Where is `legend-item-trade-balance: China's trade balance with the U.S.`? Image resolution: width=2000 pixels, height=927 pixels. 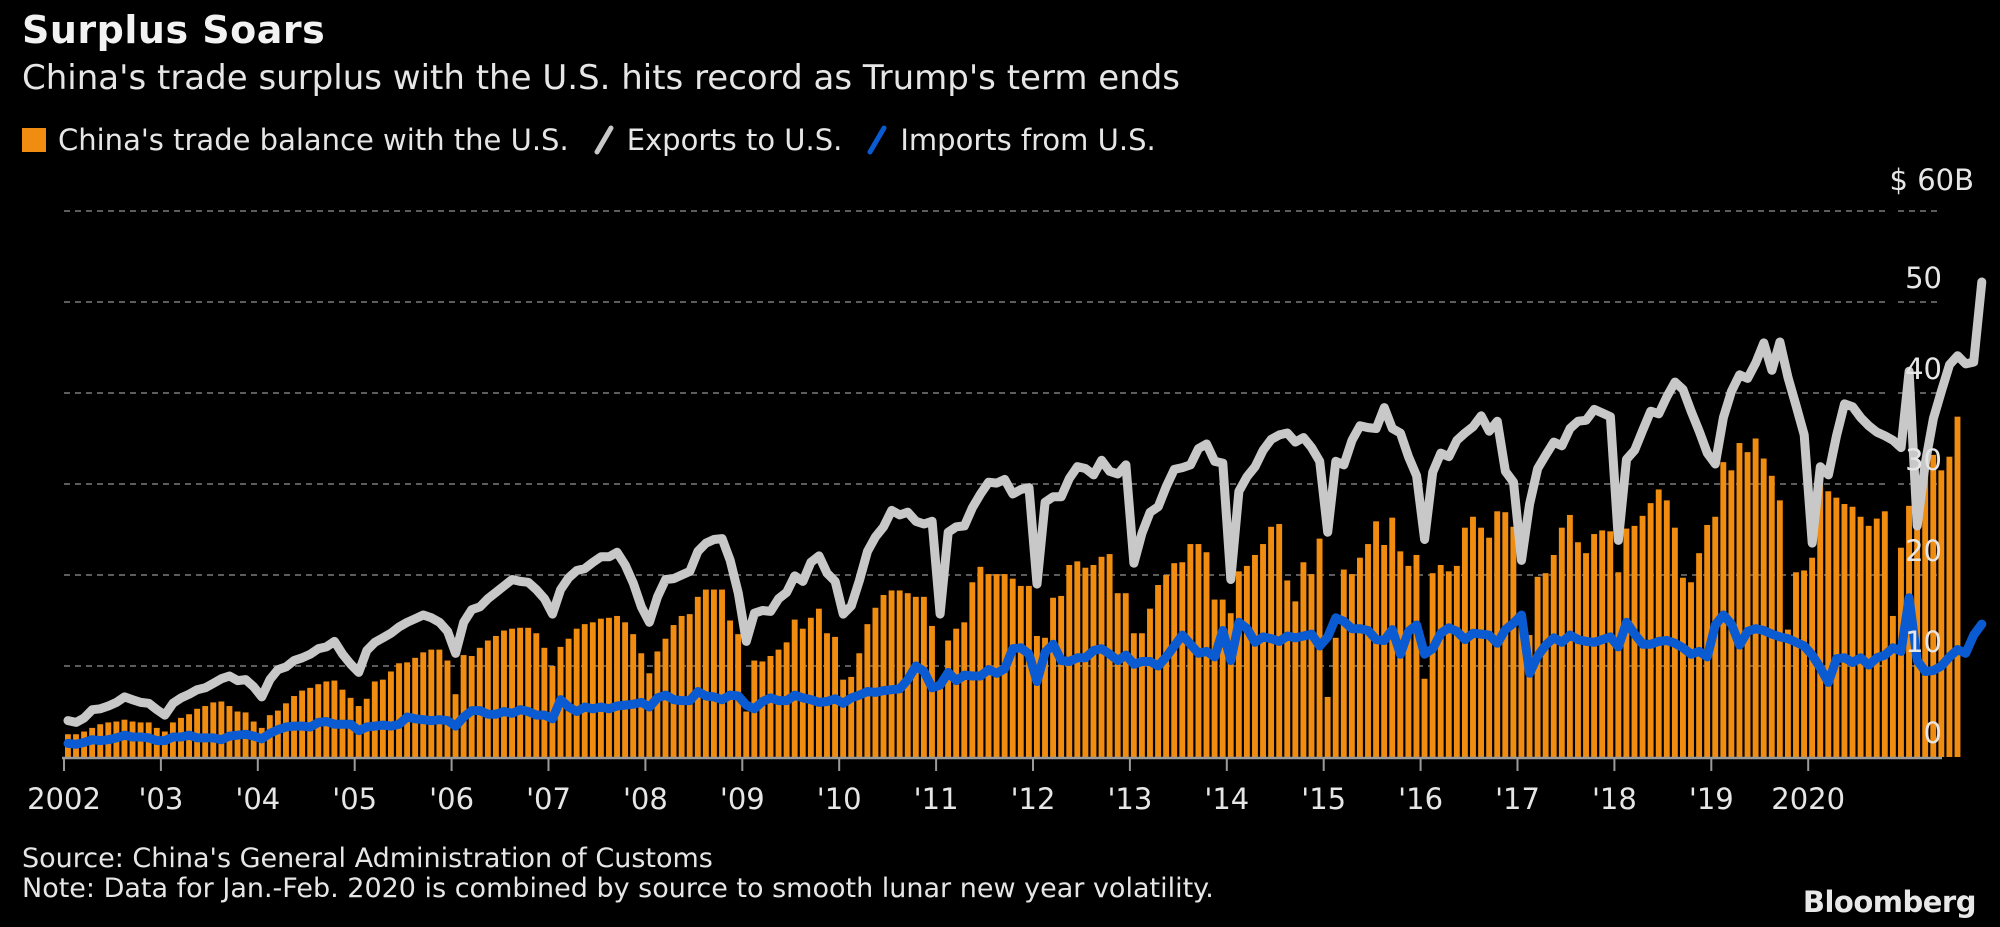
legend-item-trade-balance: China's trade balance with the U.S. is located at coordinates (295, 140).